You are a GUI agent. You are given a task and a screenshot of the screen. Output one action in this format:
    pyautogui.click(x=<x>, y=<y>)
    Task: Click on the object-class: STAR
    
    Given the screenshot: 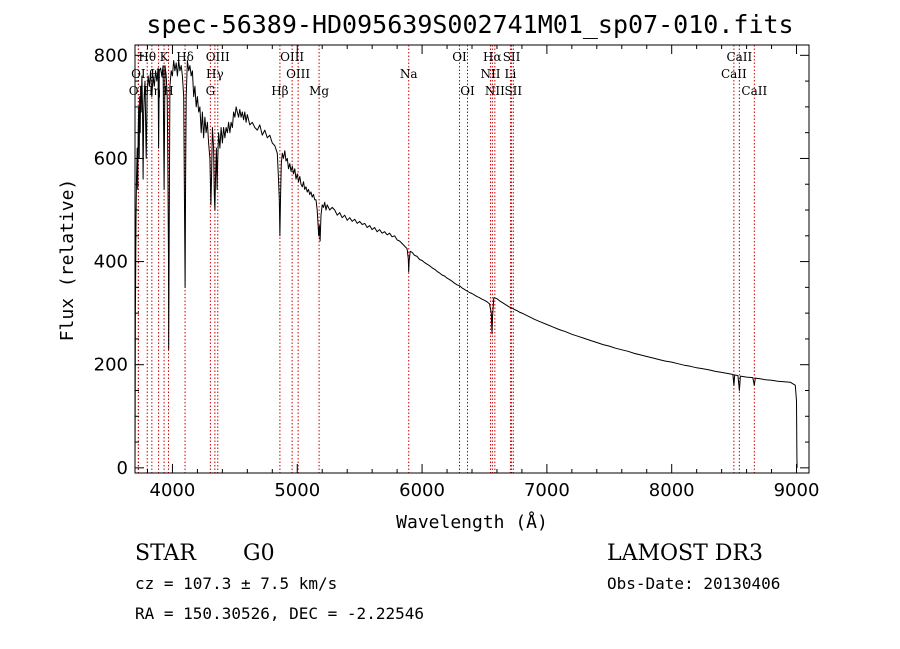 What is the action you would take?
    pyautogui.click(x=166, y=553)
    